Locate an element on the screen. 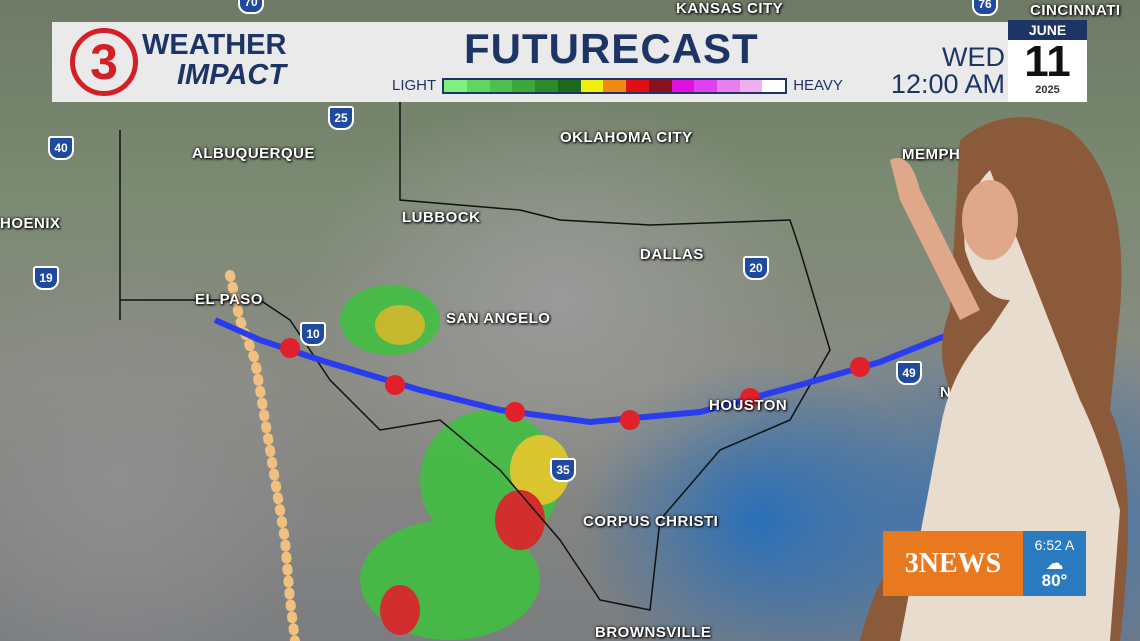 This screenshot has height=641, width=1140. city-label: SAN ANGELO is located at coordinates (498, 318).